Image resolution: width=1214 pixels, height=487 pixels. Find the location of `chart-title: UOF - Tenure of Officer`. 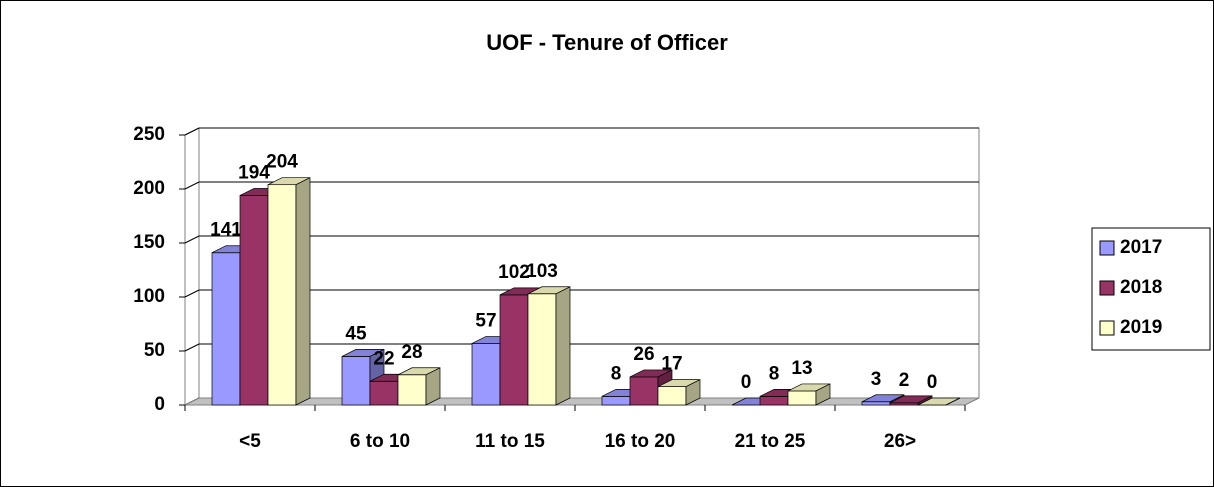

chart-title: UOF - Tenure of Officer is located at coordinates (607, 42).